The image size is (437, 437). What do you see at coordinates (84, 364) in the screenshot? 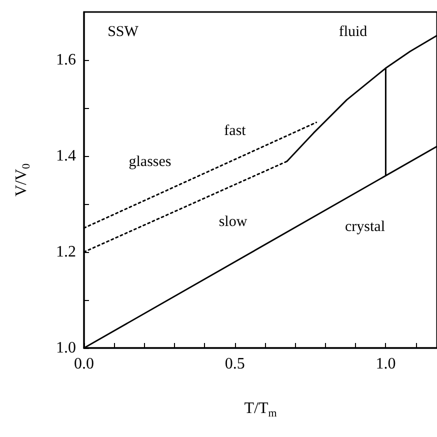
I see `x-tick-label: 0.0` at bounding box center [84, 364].